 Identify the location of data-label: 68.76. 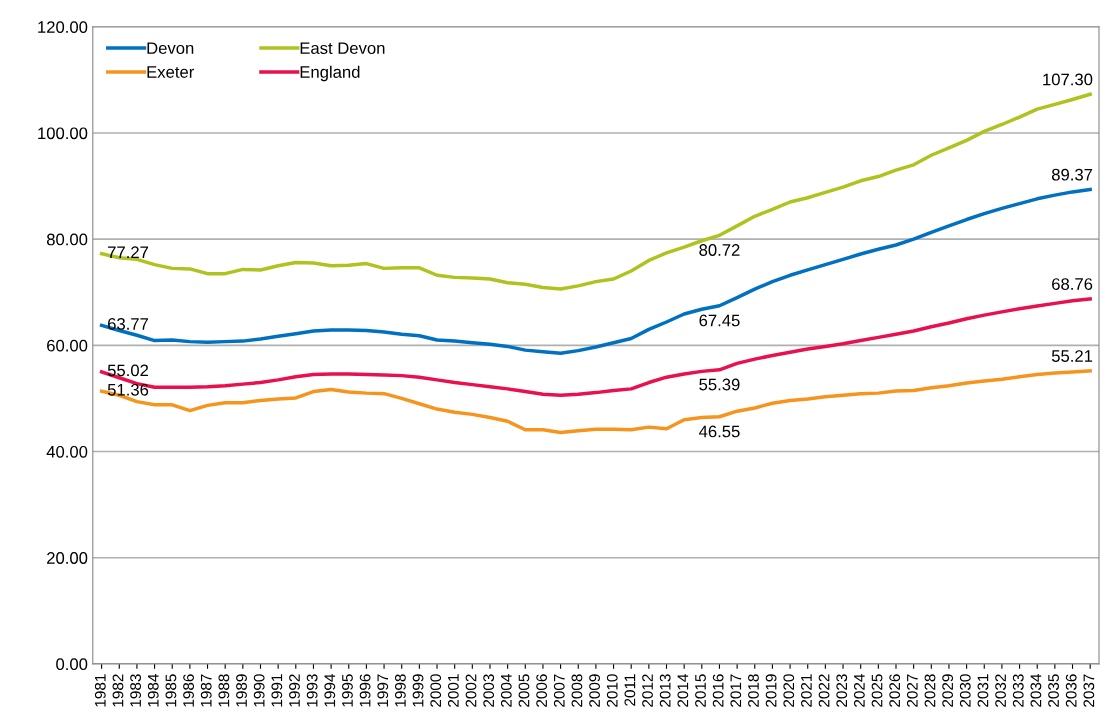
(1072, 284).